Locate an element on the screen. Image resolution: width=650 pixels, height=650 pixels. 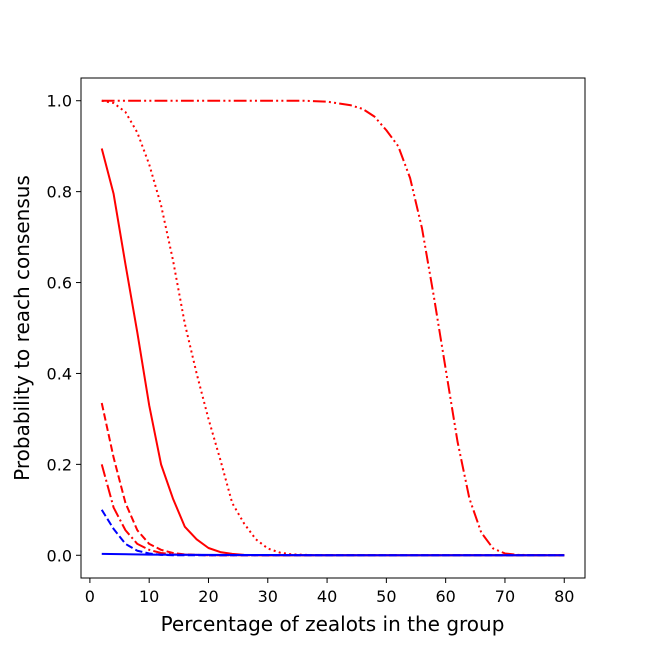
y-tick-label: 0.8 is located at coordinates (59, 192).